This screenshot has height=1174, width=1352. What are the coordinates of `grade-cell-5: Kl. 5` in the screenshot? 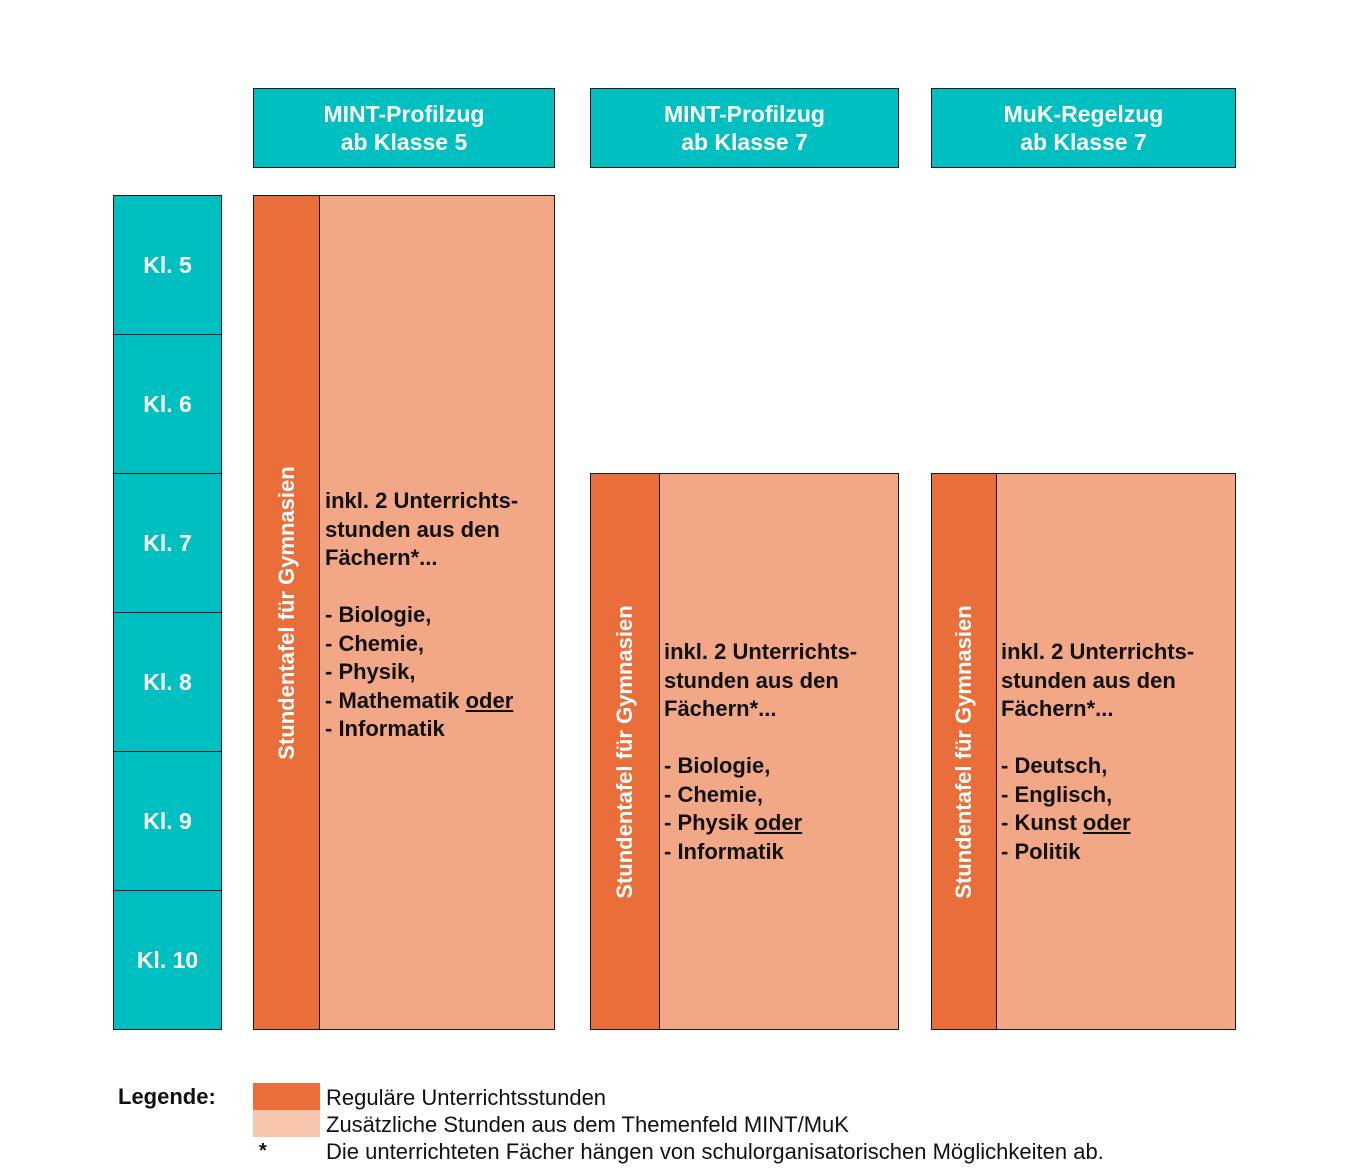 It's located at (167, 265).